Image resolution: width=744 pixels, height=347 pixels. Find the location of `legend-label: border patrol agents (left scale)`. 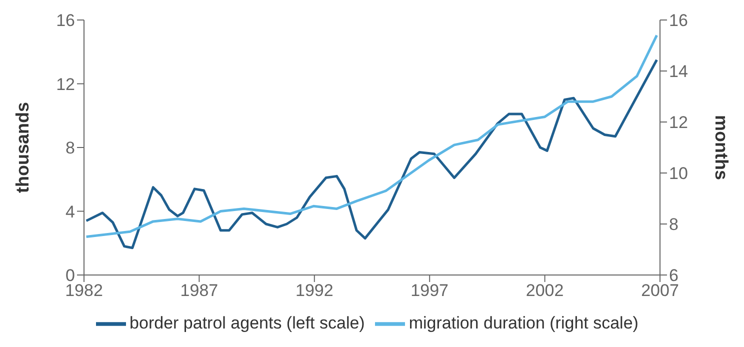

legend-label: border patrol agents (left scale) is located at coordinates (247, 322).